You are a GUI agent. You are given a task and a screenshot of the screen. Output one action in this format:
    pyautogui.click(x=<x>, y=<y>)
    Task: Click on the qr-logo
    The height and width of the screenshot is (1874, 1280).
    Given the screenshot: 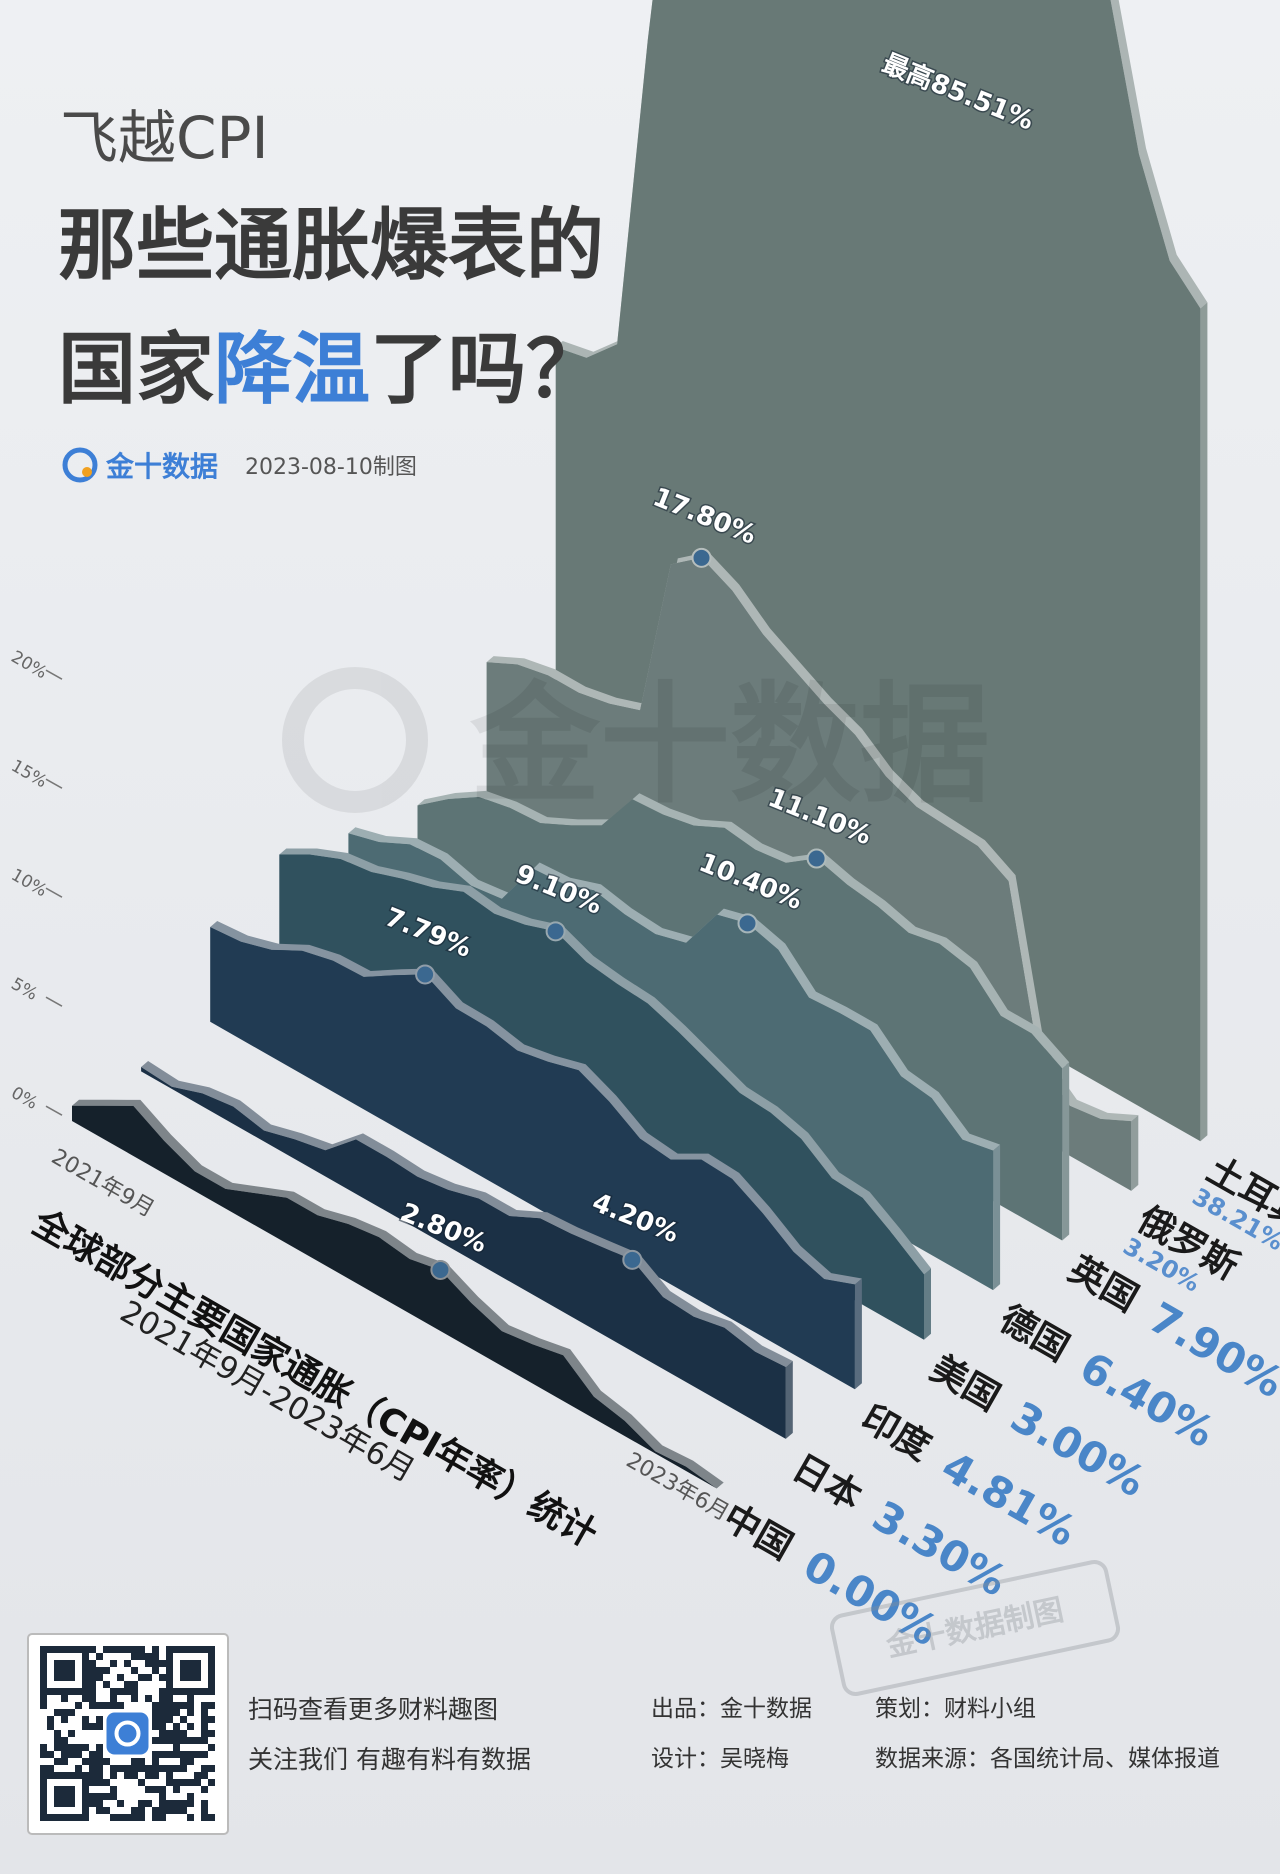 What is the action you would take?
    pyautogui.click(x=127, y=1733)
    